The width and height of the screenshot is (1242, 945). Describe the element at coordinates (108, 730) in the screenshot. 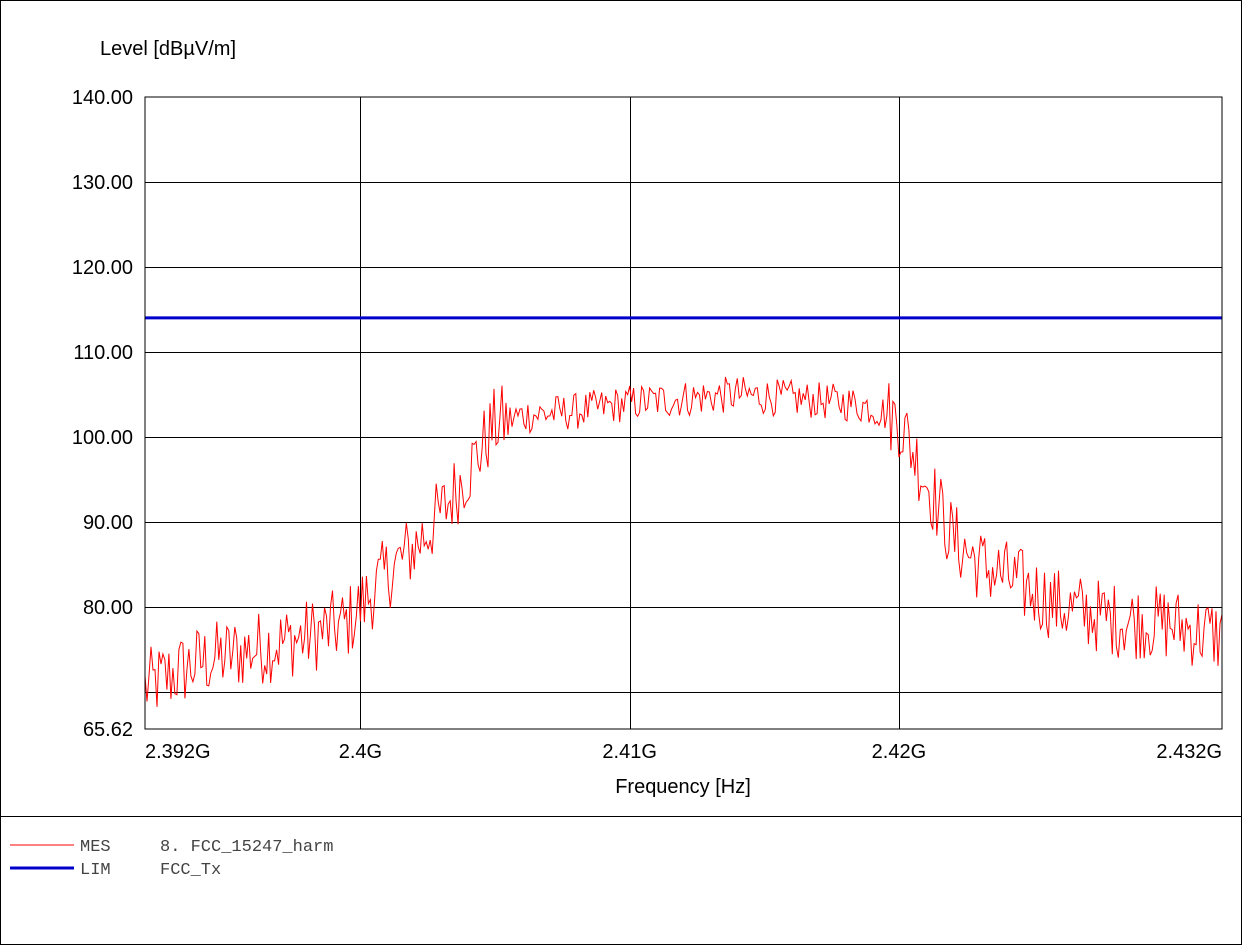

I see `y-tick-label: 65.62` at that location.